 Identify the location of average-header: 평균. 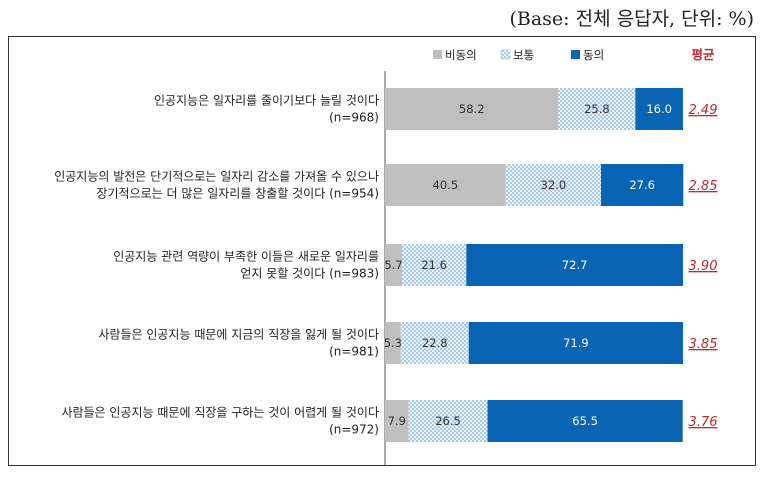
(703, 54).